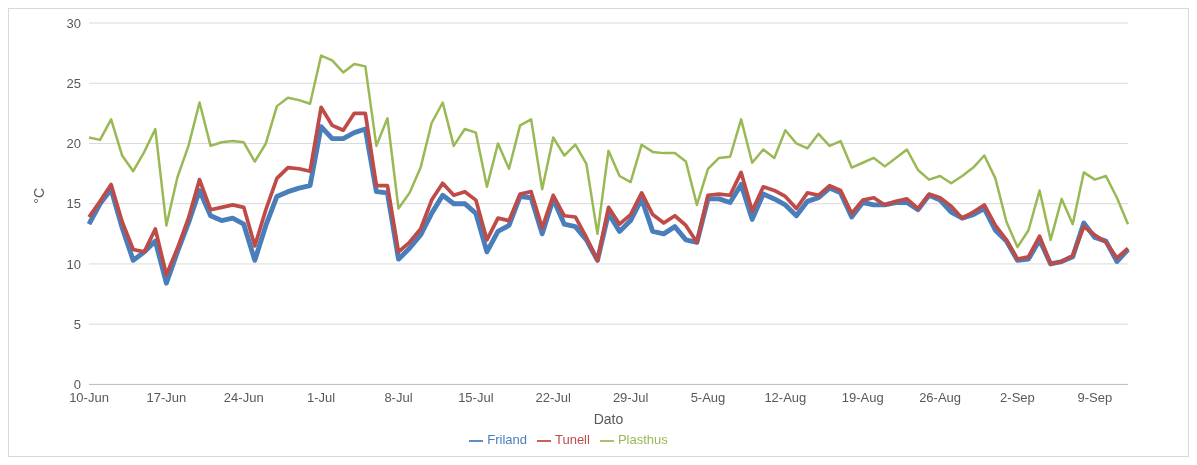 This screenshot has height=465, width=1197. I want to click on x-axis-title: Dato, so click(608, 419).